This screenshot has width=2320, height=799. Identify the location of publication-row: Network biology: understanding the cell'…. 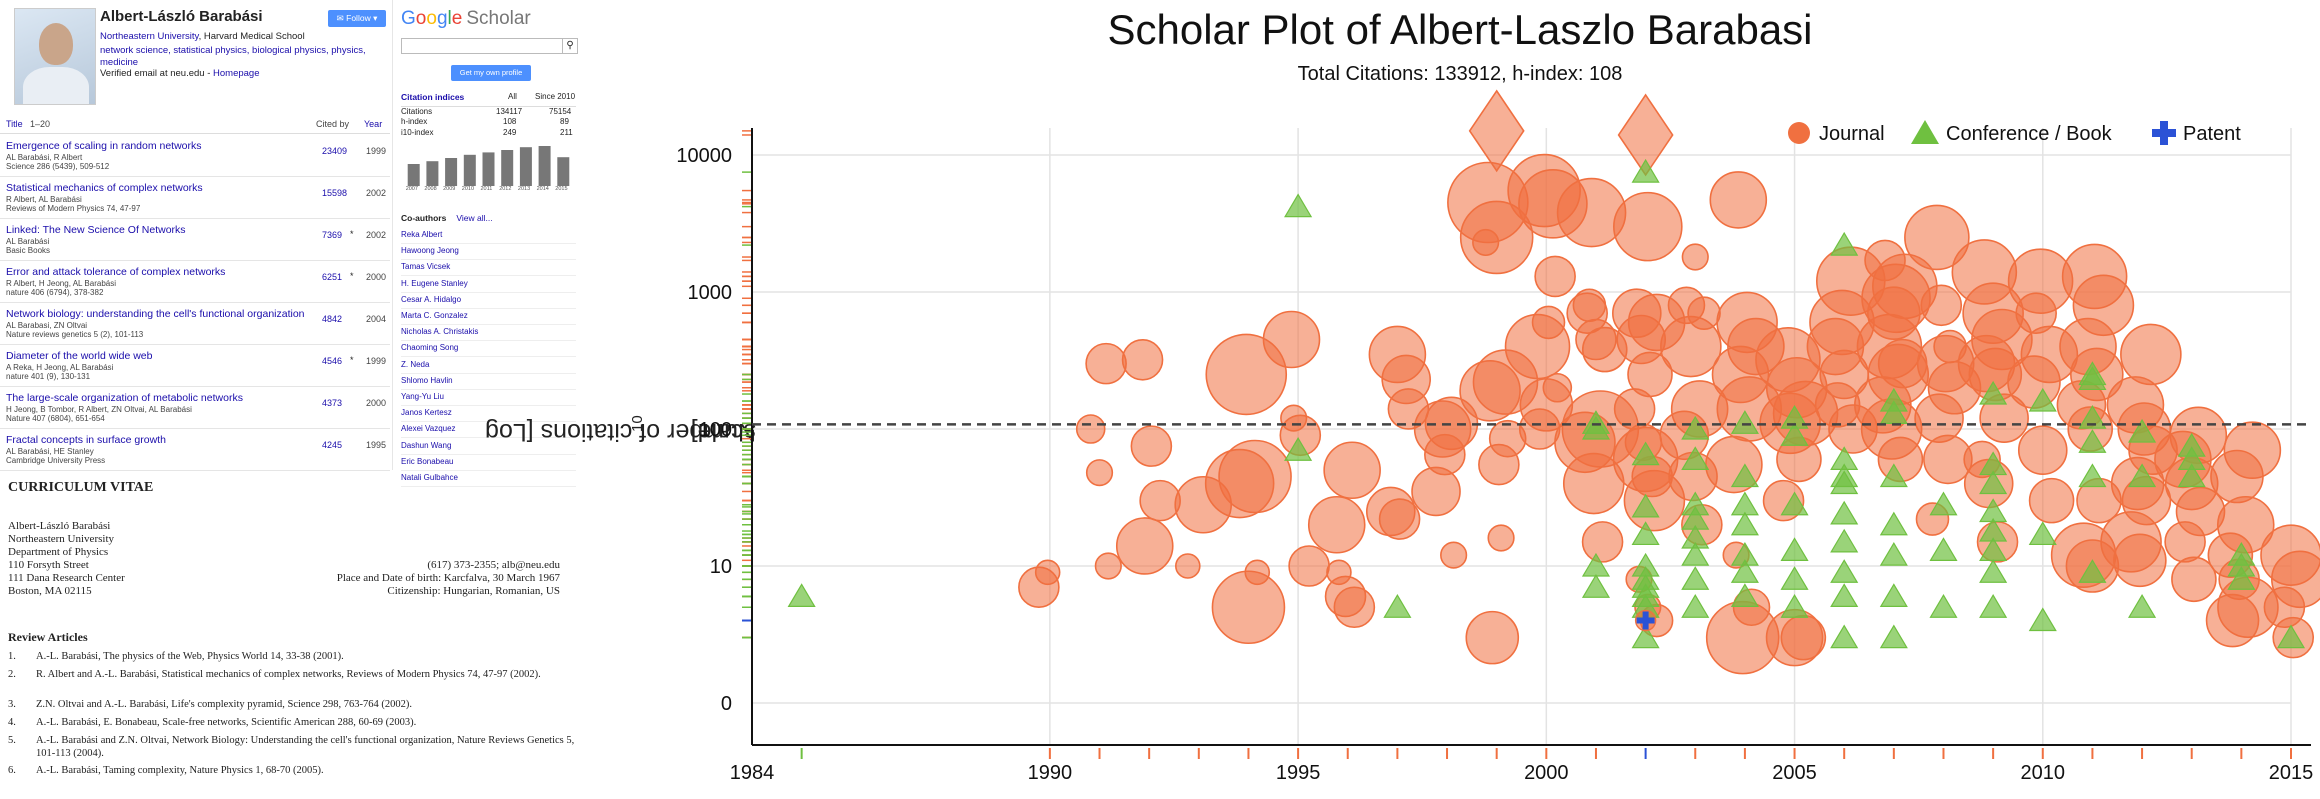
(195, 324).